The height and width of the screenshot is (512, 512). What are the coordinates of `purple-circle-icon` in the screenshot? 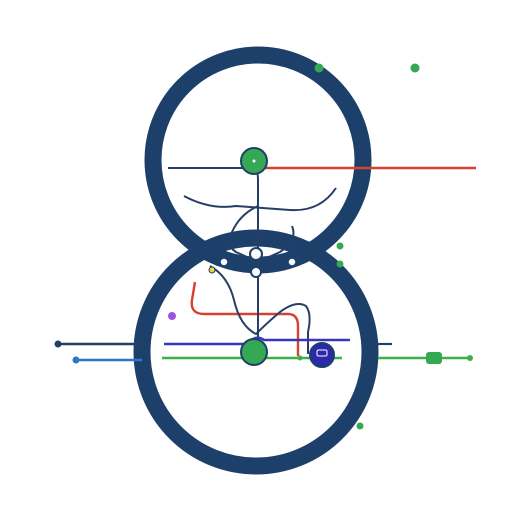 It's located at (322, 355).